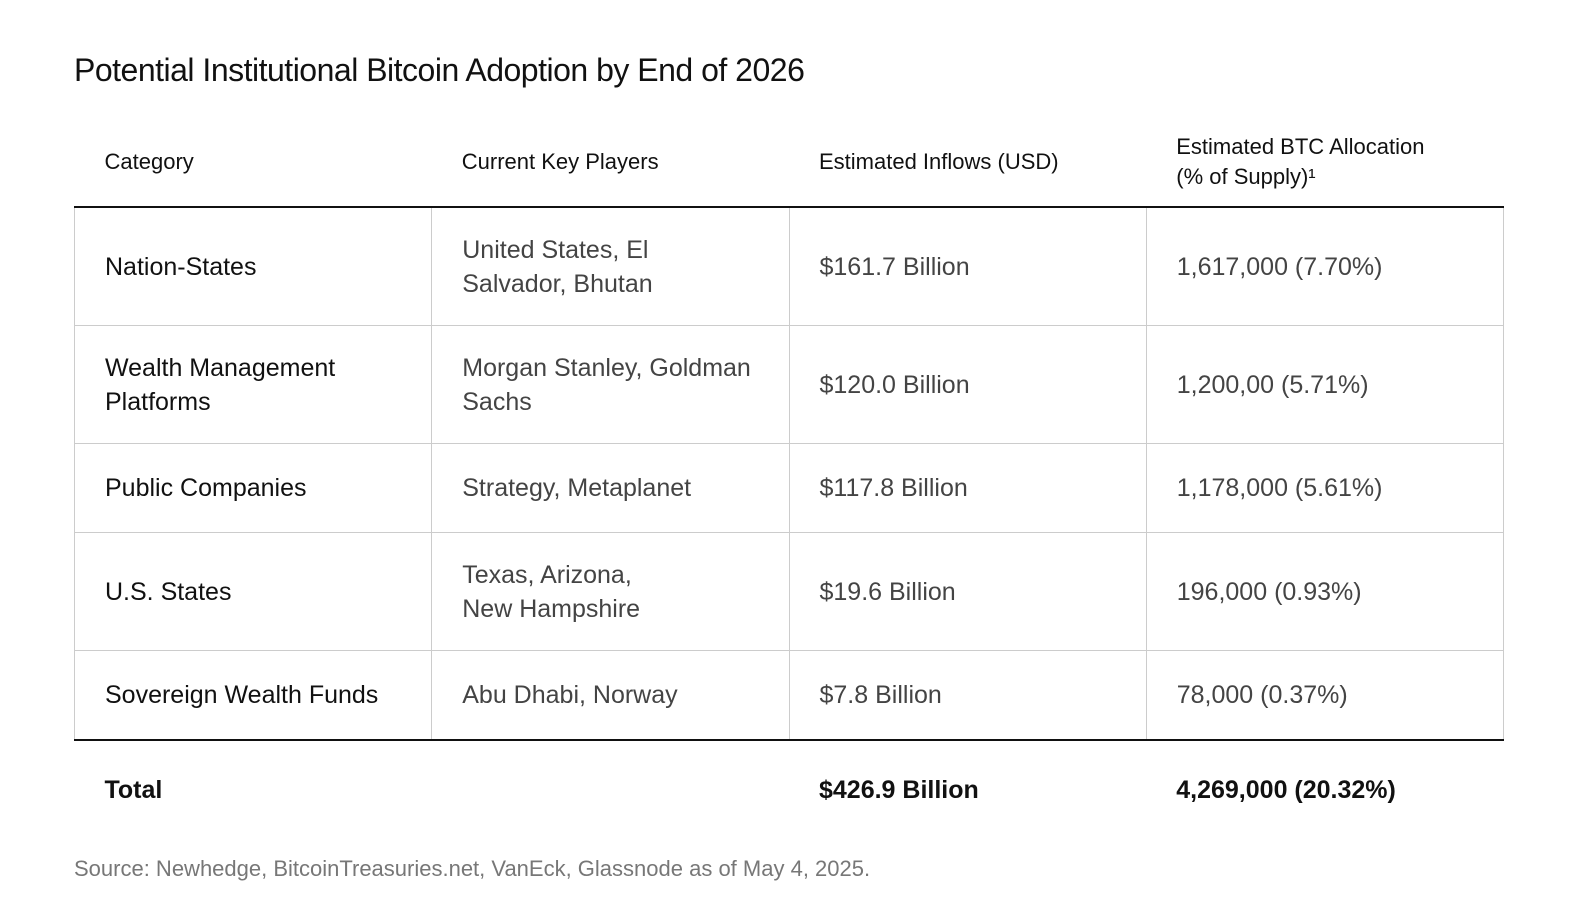  What do you see at coordinates (1325, 163) in the screenshot?
I see `header-cell: Estimated BTC Allocation (% of Supply)¹` at bounding box center [1325, 163].